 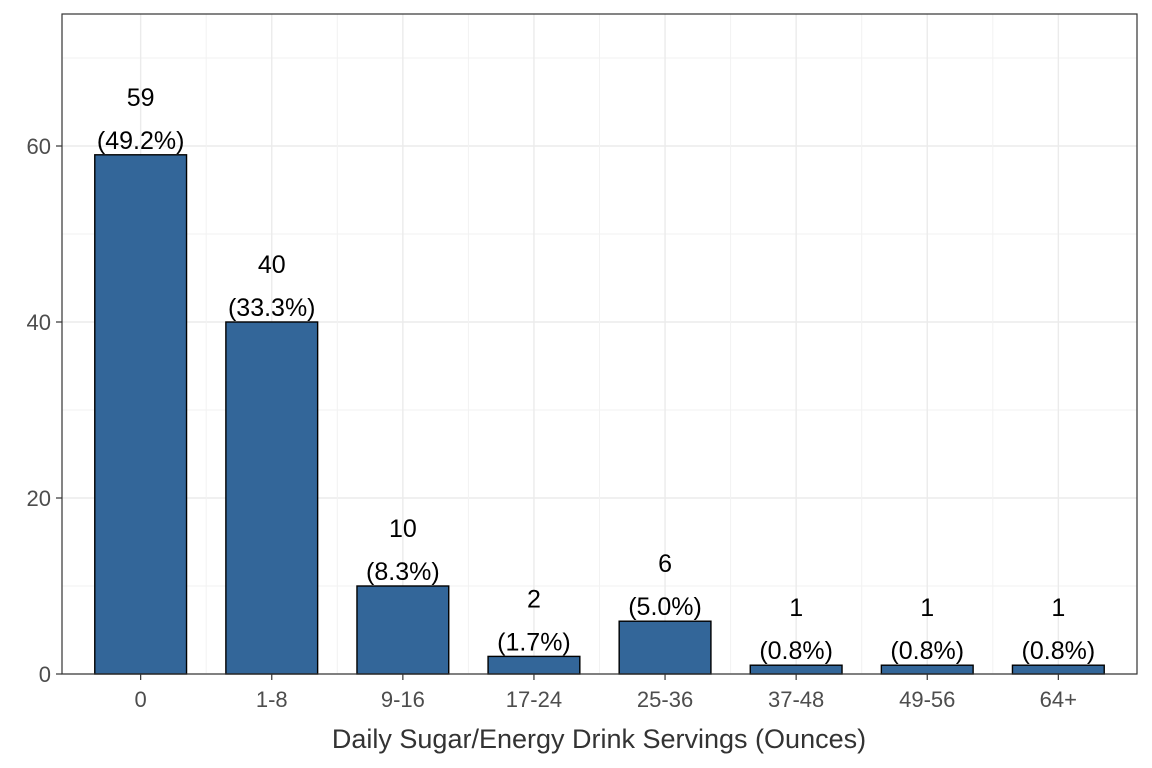 I want to click on count-label: 2, so click(x=534, y=599).